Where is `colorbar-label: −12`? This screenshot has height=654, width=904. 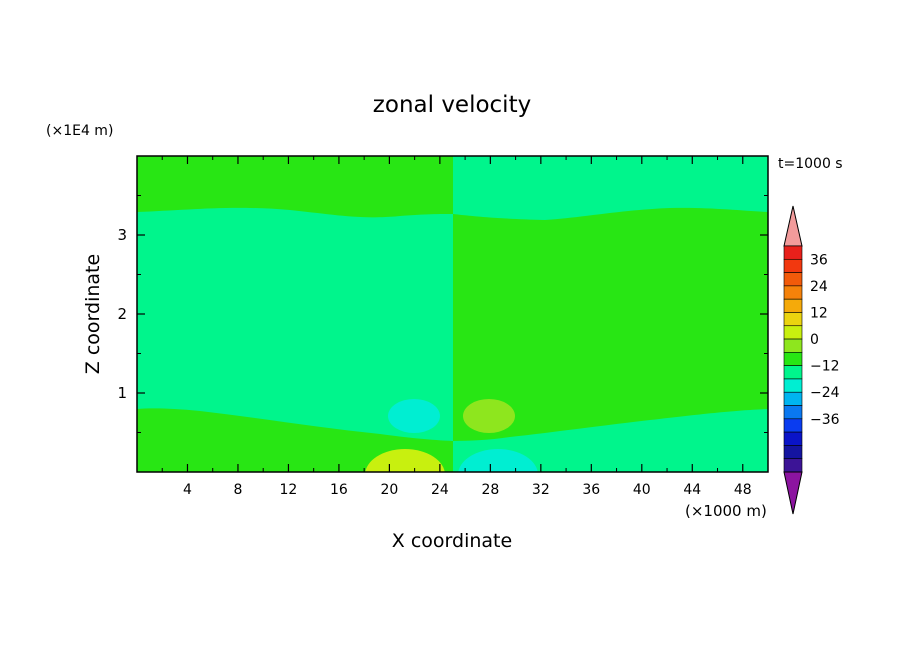
colorbar-label: −12 is located at coordinates (825, 367).